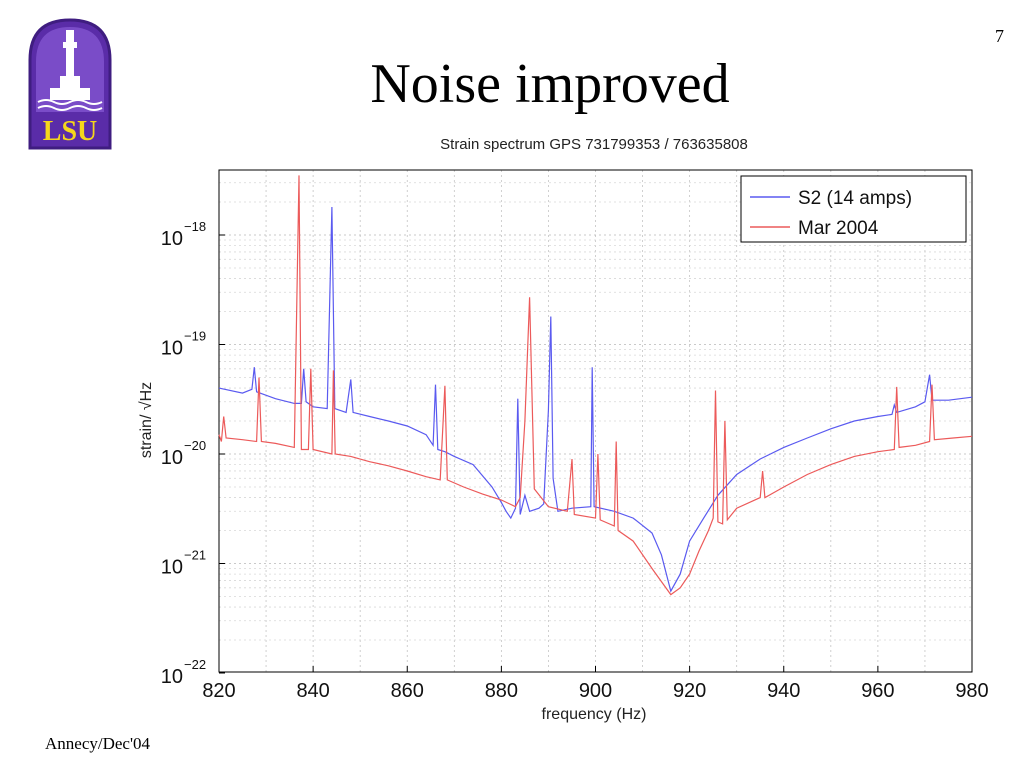 The height and width of the screenshot is (768, 1024). I want to click on x-tick-label: 960, so click(877, 691).